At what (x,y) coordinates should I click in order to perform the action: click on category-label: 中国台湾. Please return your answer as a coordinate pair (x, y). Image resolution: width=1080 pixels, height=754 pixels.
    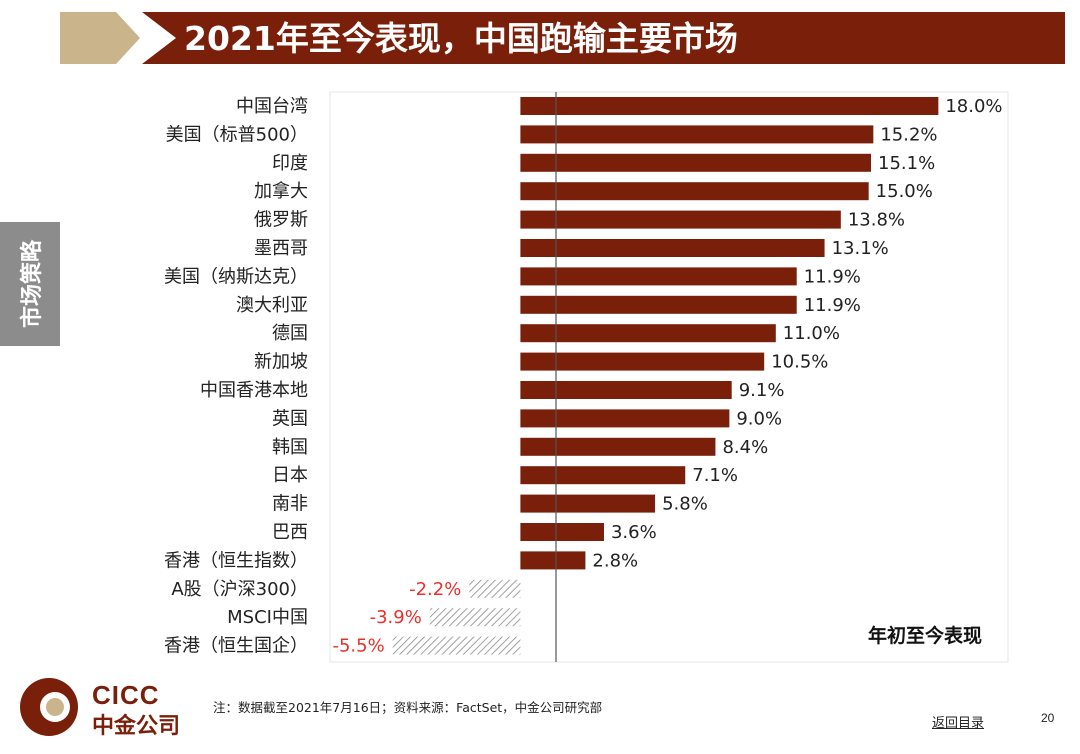
    Looking at the image, I should click on (272, 106).